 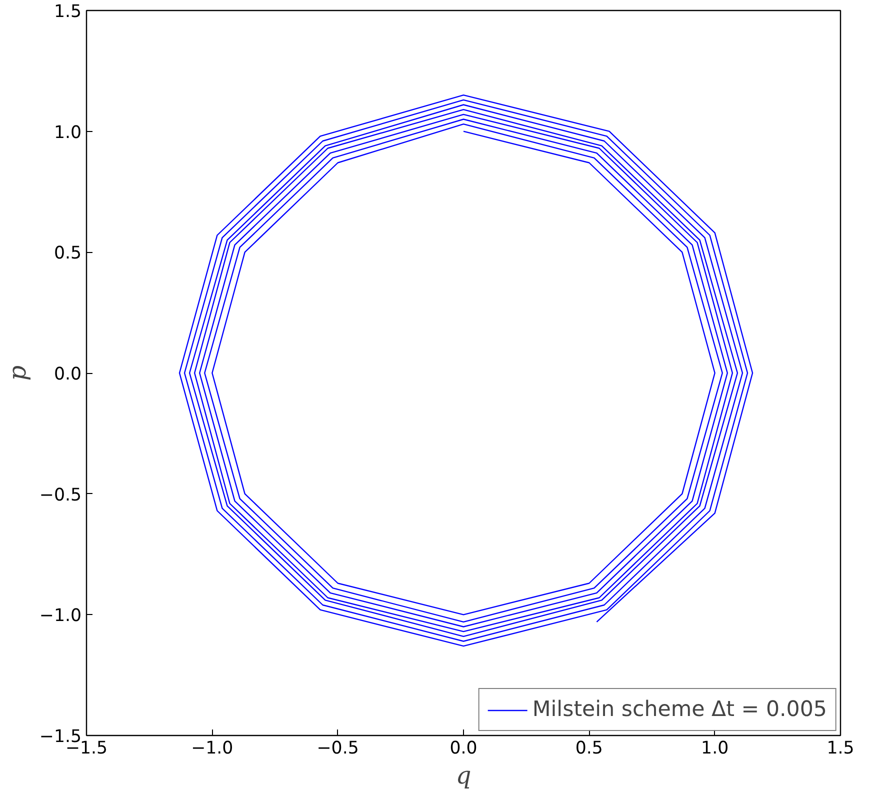 I want to click on x-tick-label: −1.0, so click(x=212, y=748).